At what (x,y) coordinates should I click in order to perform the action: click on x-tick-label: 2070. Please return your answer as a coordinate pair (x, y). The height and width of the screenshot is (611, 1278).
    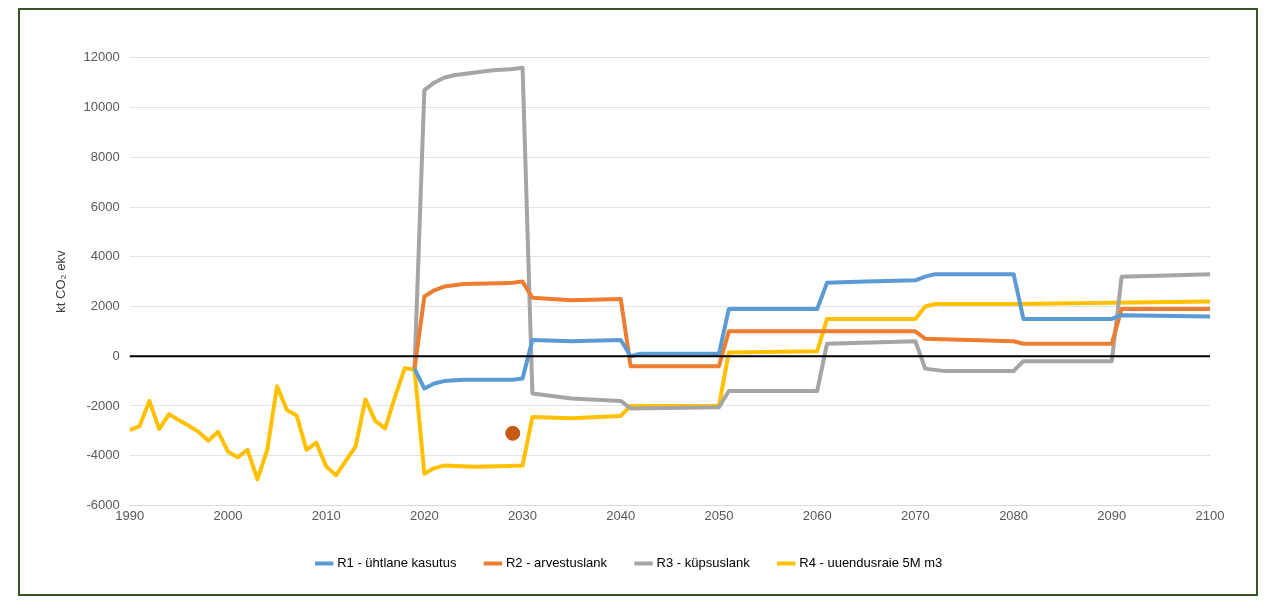
    Looking at the image, I should click on (915, 515).